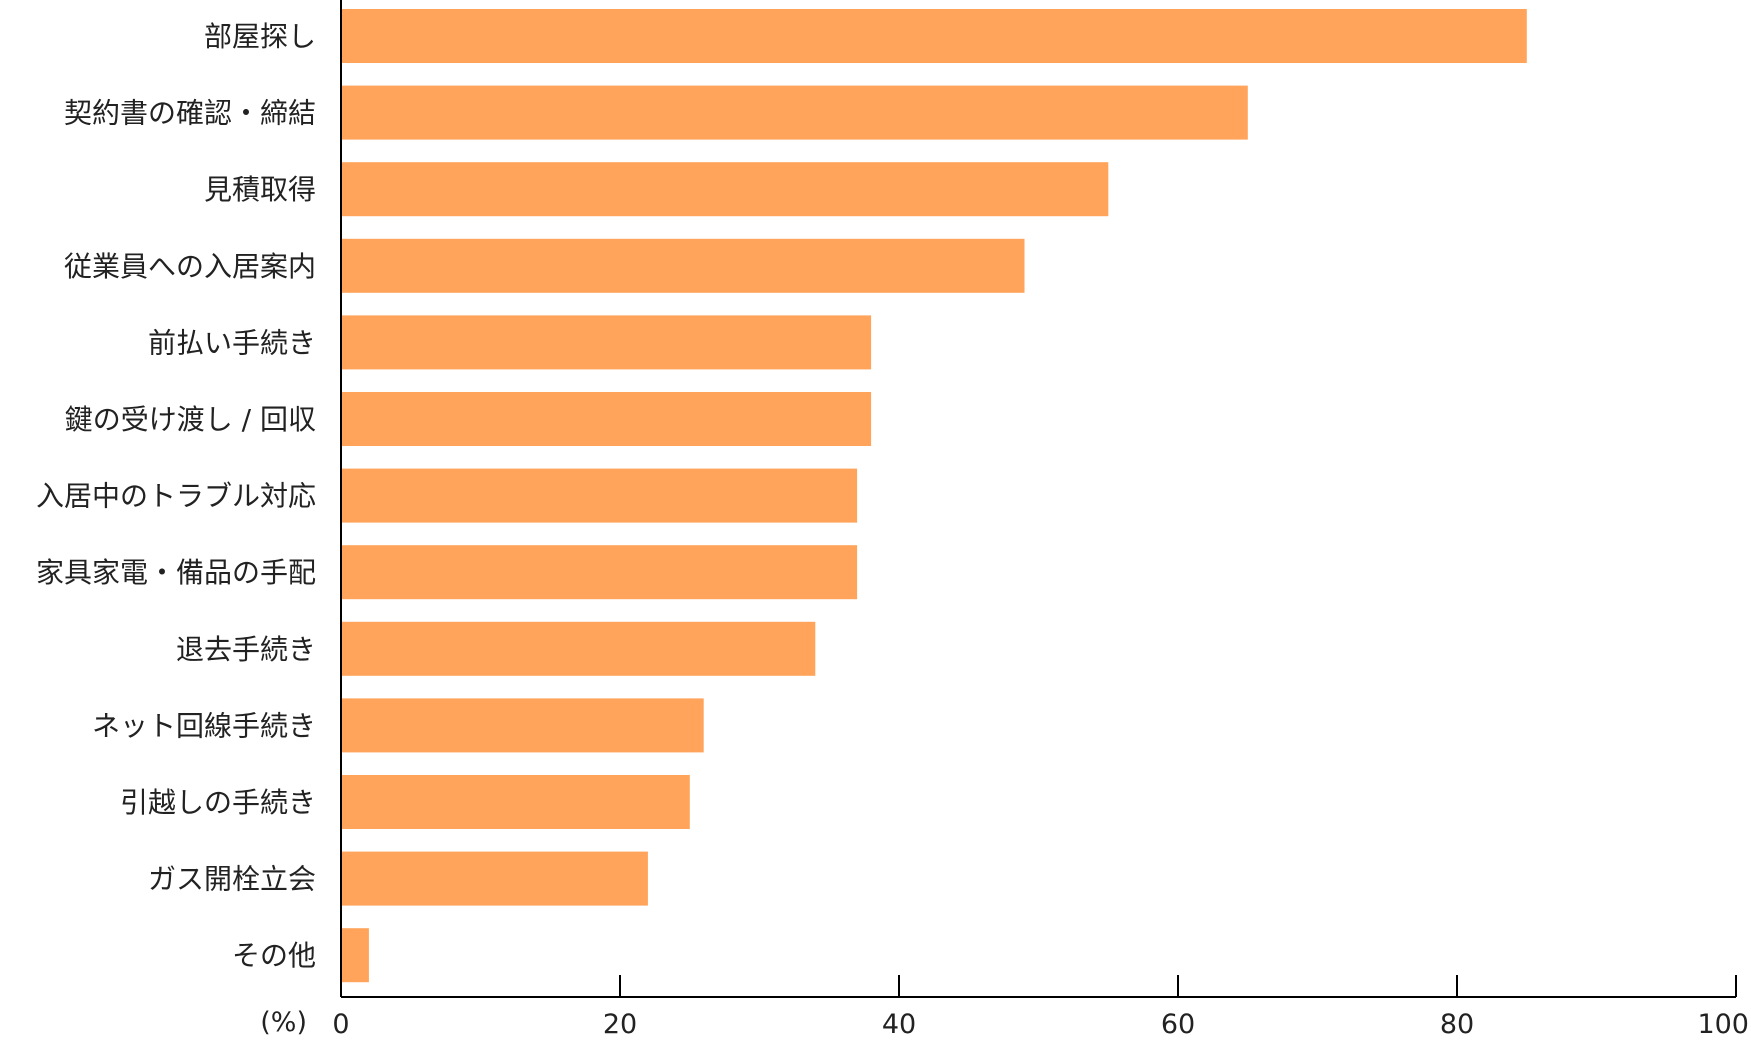  What do you see at coordinates (1457, 1024) in the screenshot?
I see `x-tick-label: 80` at bounding box center [1457, 1024].